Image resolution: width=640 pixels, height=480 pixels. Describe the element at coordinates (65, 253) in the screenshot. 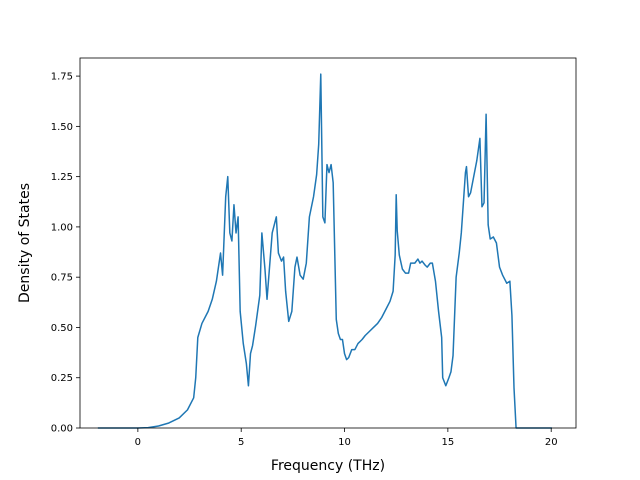

I see `y-axis-ticks: 0.00 0.25 0.50 0.75 1.00 1.25 1.50 1.75` at that location.